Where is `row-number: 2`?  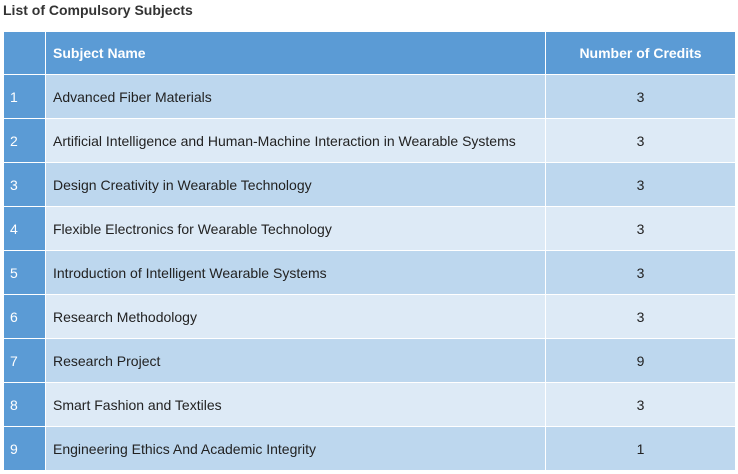 row-number: 2 is located at coordinates (24, 140).